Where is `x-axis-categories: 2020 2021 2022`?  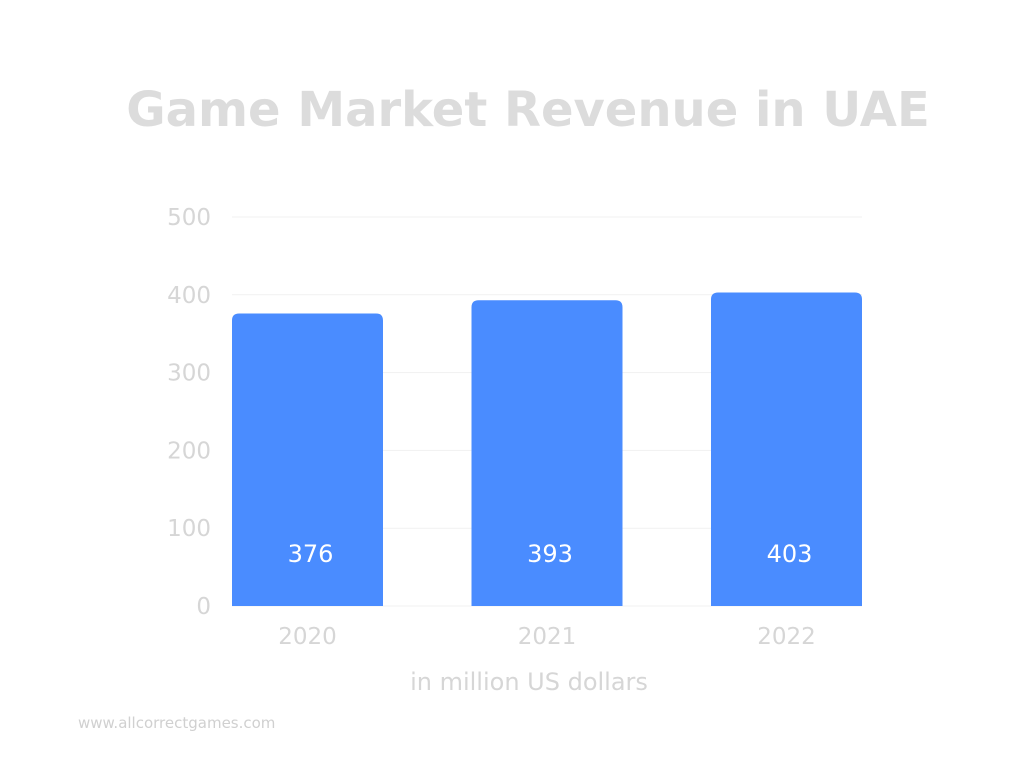
x-axis-categories: 2020 2021 2022 is located at coordinates (547, 637).